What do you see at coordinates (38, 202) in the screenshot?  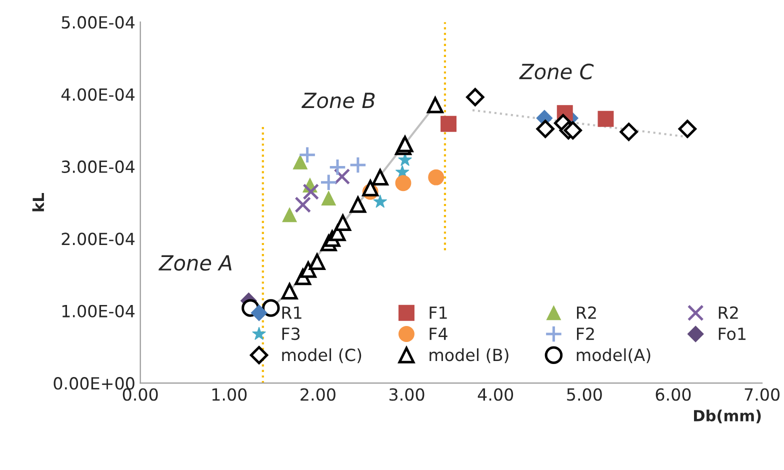 I see `y-axis-title: kL` at bounding box center [38, 202].